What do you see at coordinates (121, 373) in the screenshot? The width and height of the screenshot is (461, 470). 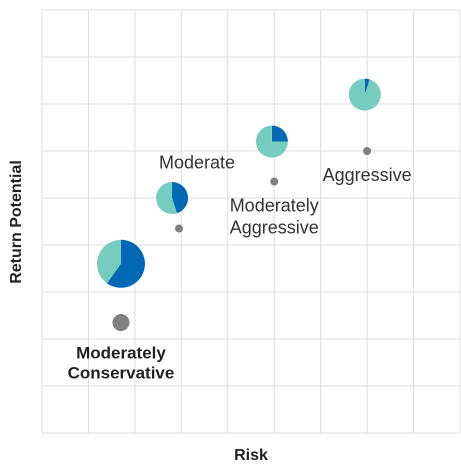 I see `data-point-label-line: Conservative` at bounding box center [121, 373].